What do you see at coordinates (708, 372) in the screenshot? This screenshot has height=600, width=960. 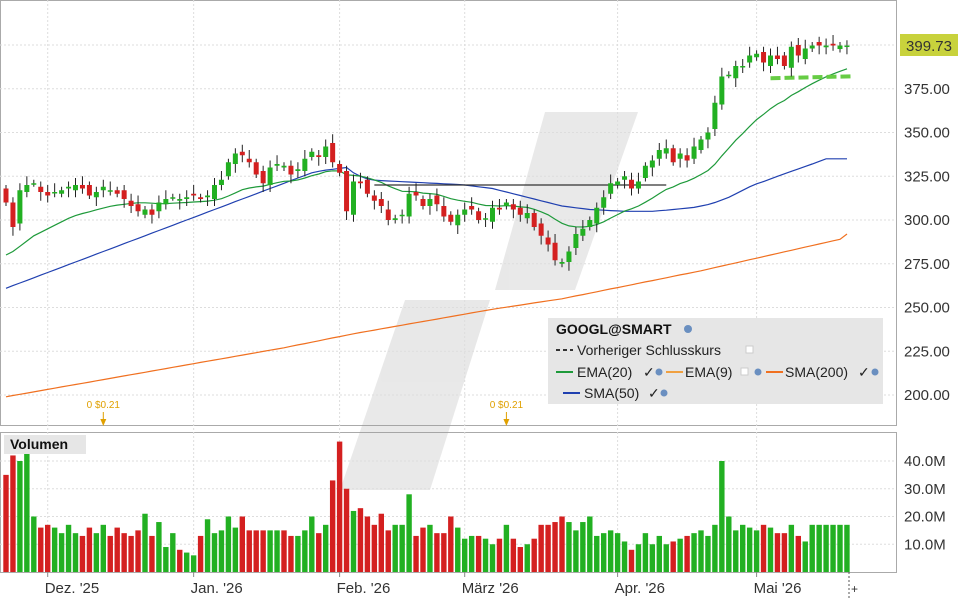 I see `legend-label-ema9: EMA(9)` at bounding box center [708, 372].